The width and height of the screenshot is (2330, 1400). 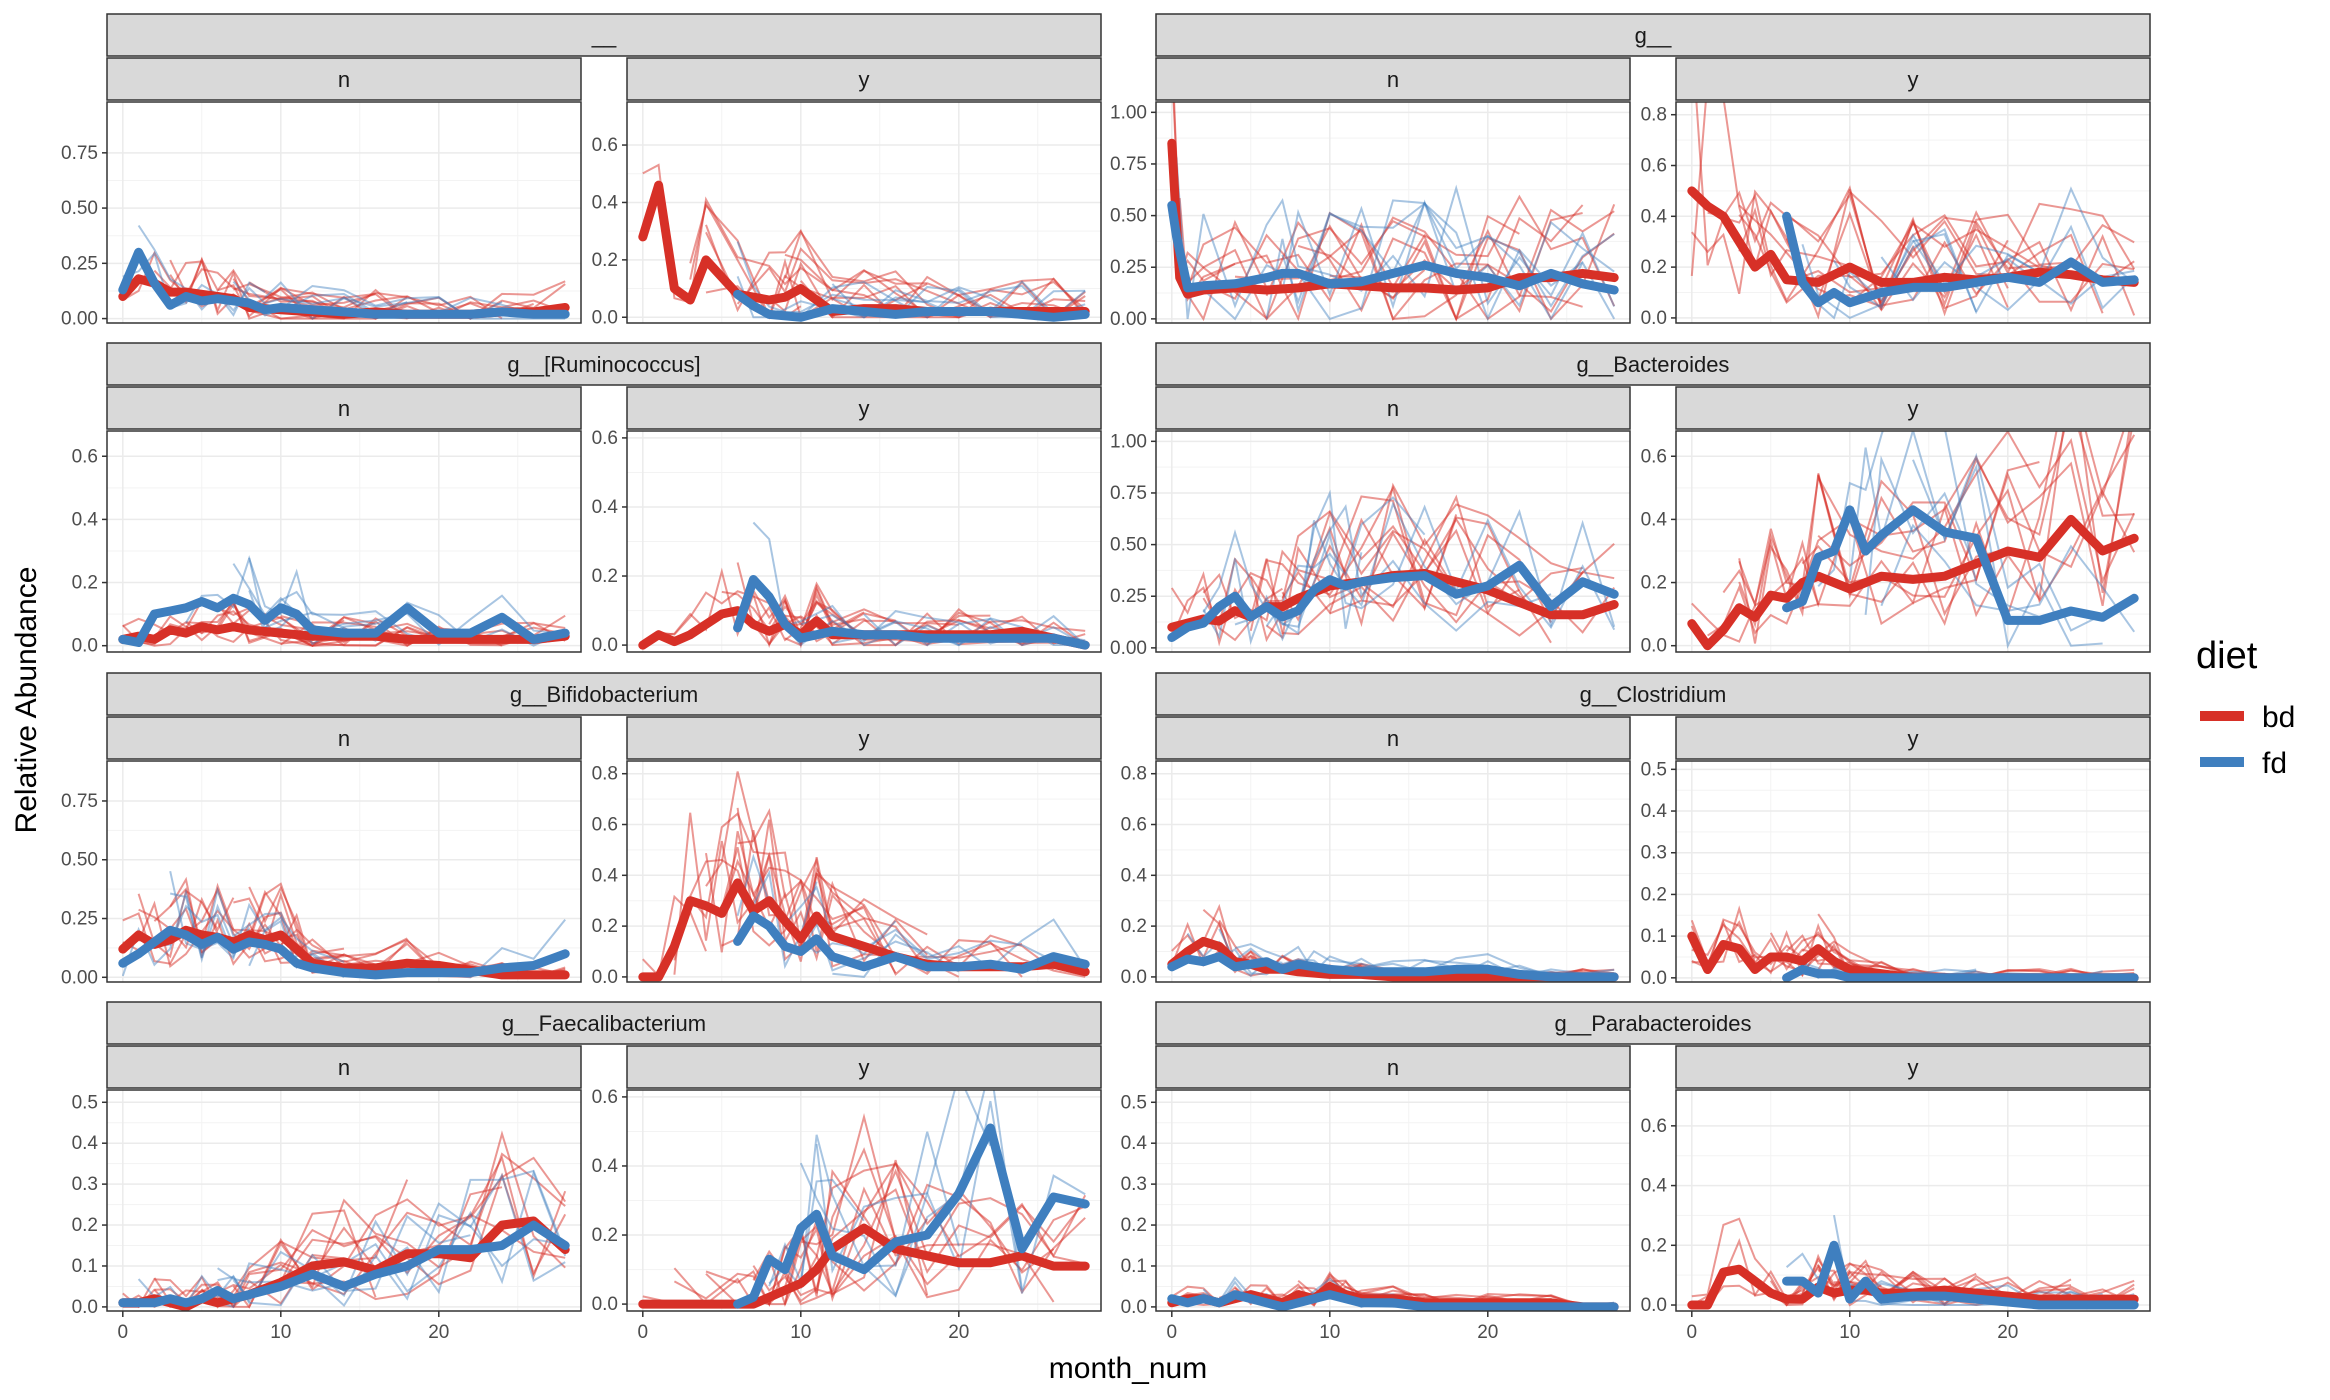 I want to click on panel-2-n: n 0.0 0.2 0.4 0.6, so click(x=327, y=521).